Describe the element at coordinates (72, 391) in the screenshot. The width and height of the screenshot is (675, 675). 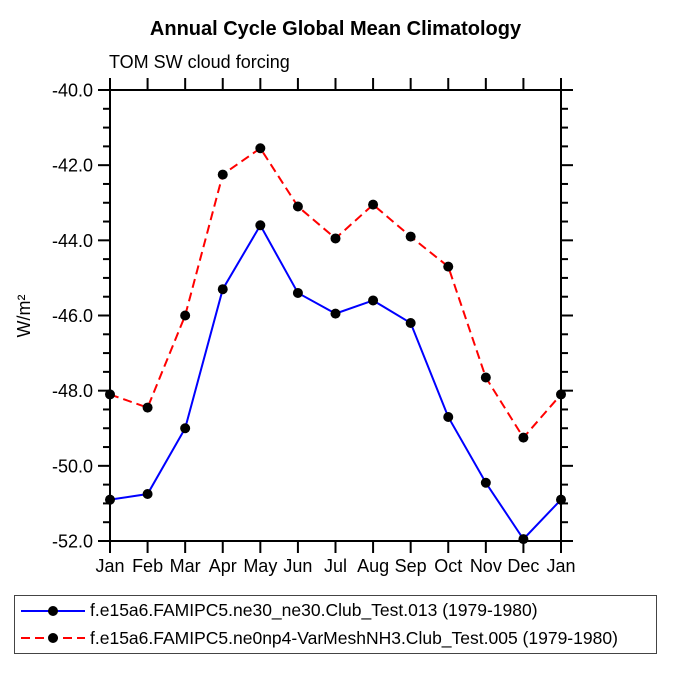
I see `y-tick-label: -48.0` at that location.